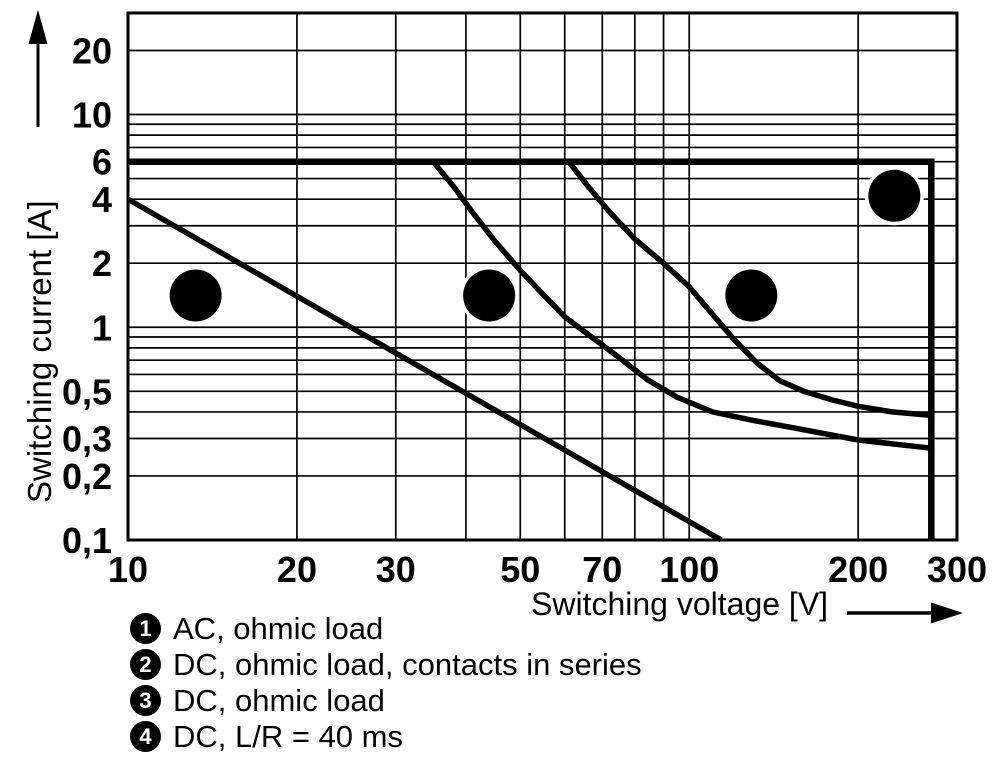 The image size is (1000, 781). What do you see at coordinates (87, 476) in the screenshot?
I see `y-tick-label: 0,2` at bounding box center [87, 476].